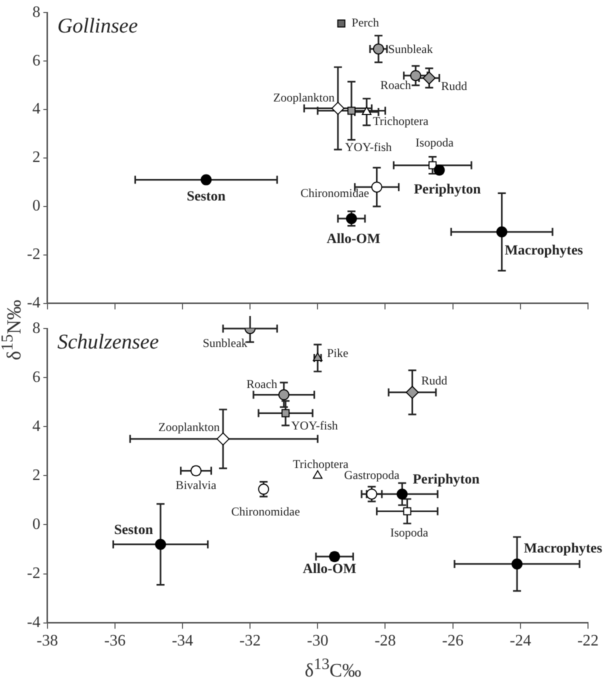  I want to click on x-tick-label: -22, so click(588, 641).